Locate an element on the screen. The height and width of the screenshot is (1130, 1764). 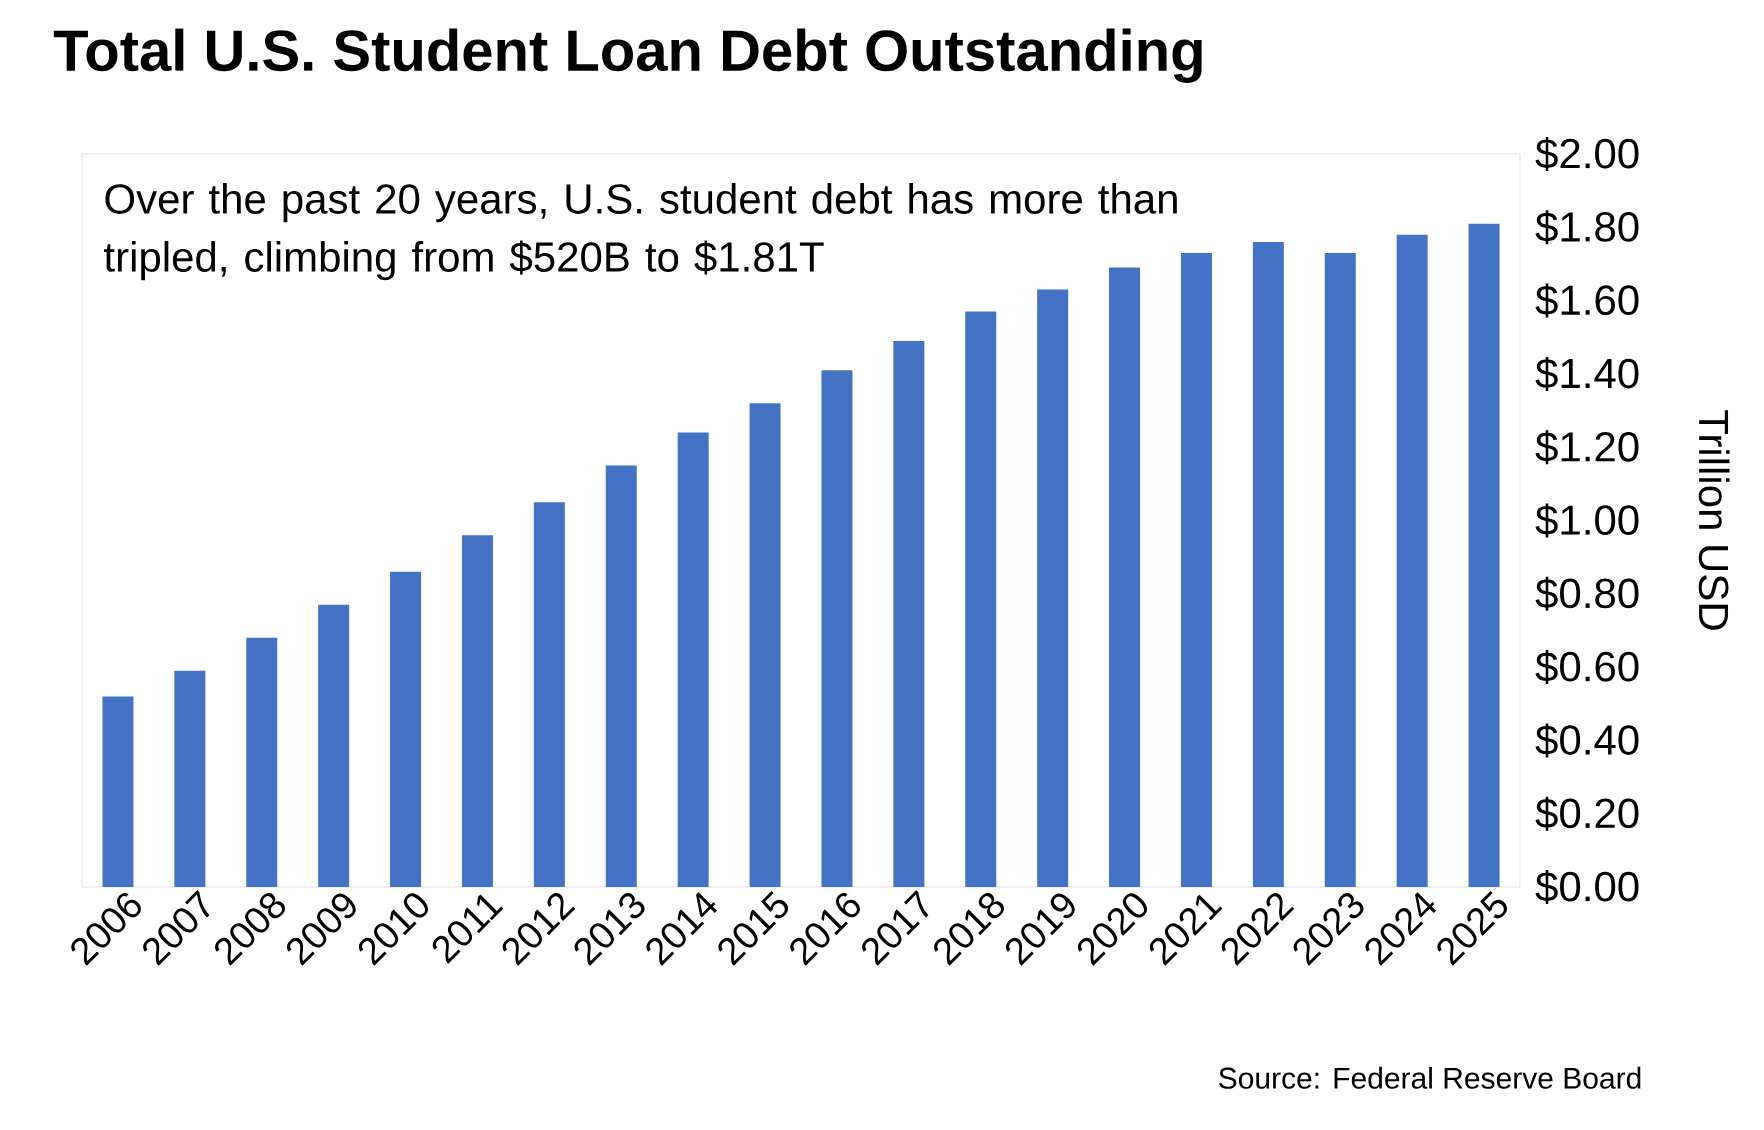
y-tick-label: $0.00 is located at coordinates (1587, 887).